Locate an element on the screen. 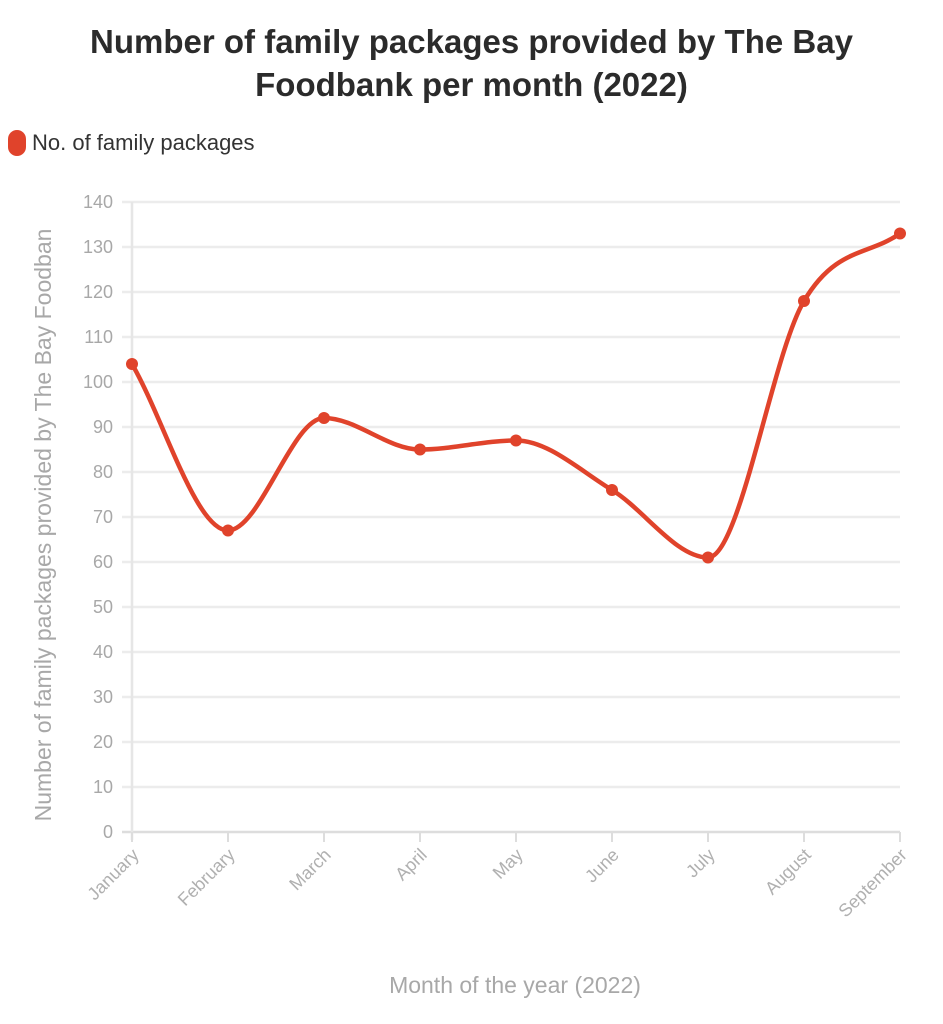 This screenshot has width=943, height=1024. data-point-august is located at coordinates (804, 301).